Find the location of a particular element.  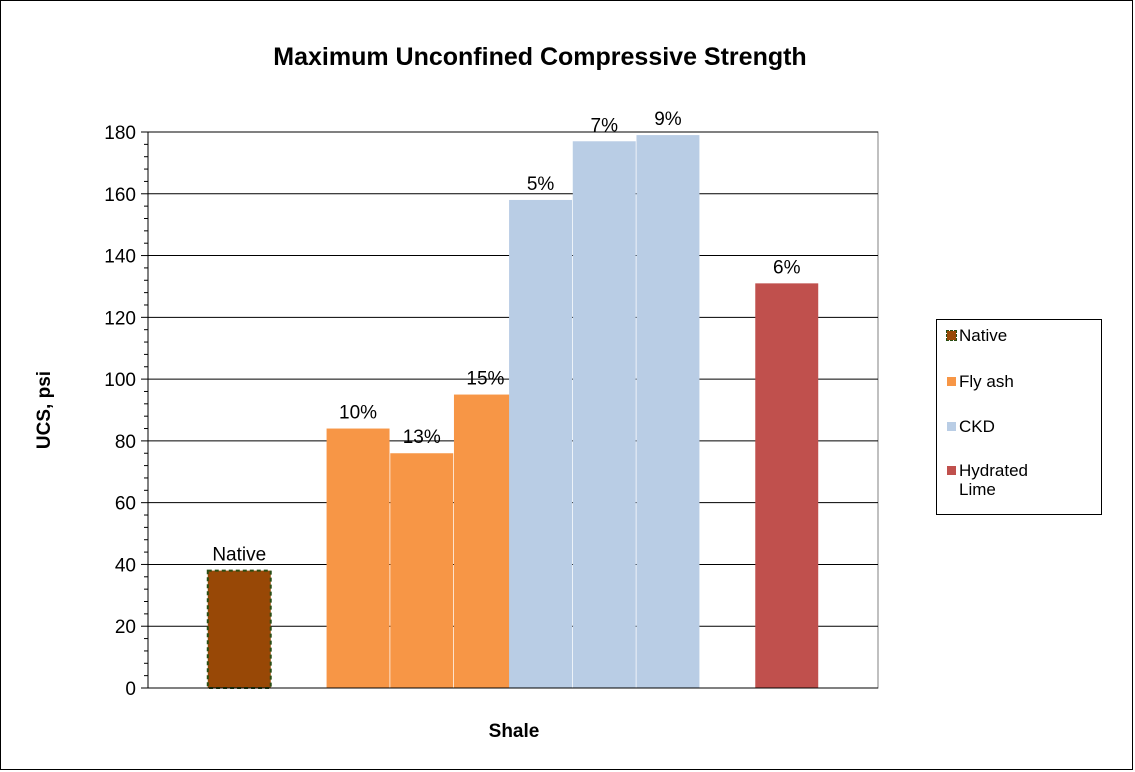

bar-fly-ash-10pct is located at coordinates (358, 558).